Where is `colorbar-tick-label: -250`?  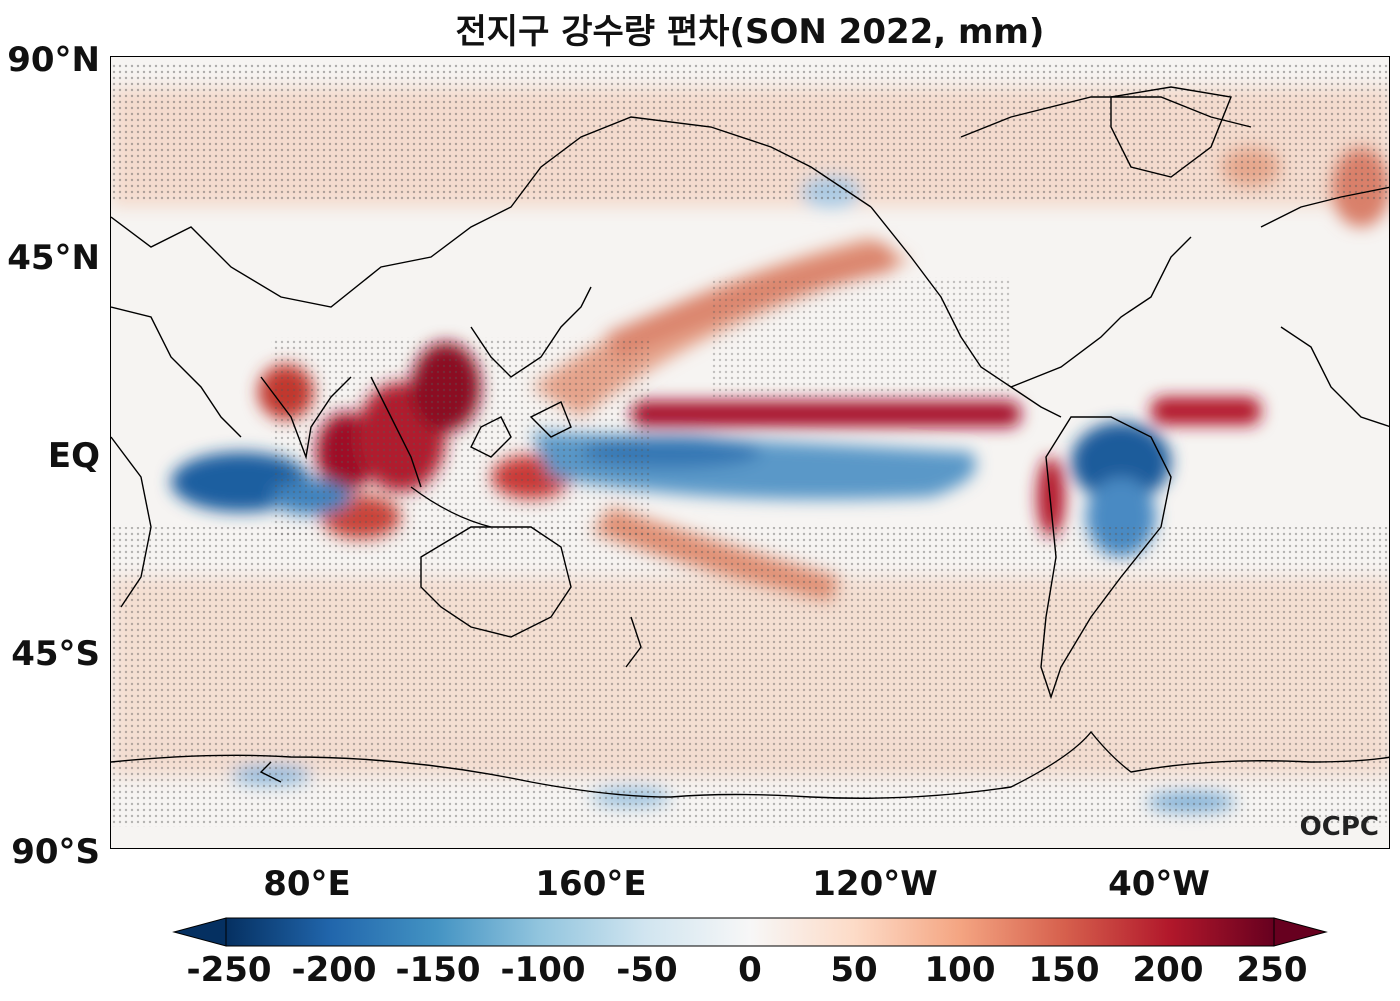
colorbar-tick-label: -250 is located at coordinates (229, 970).